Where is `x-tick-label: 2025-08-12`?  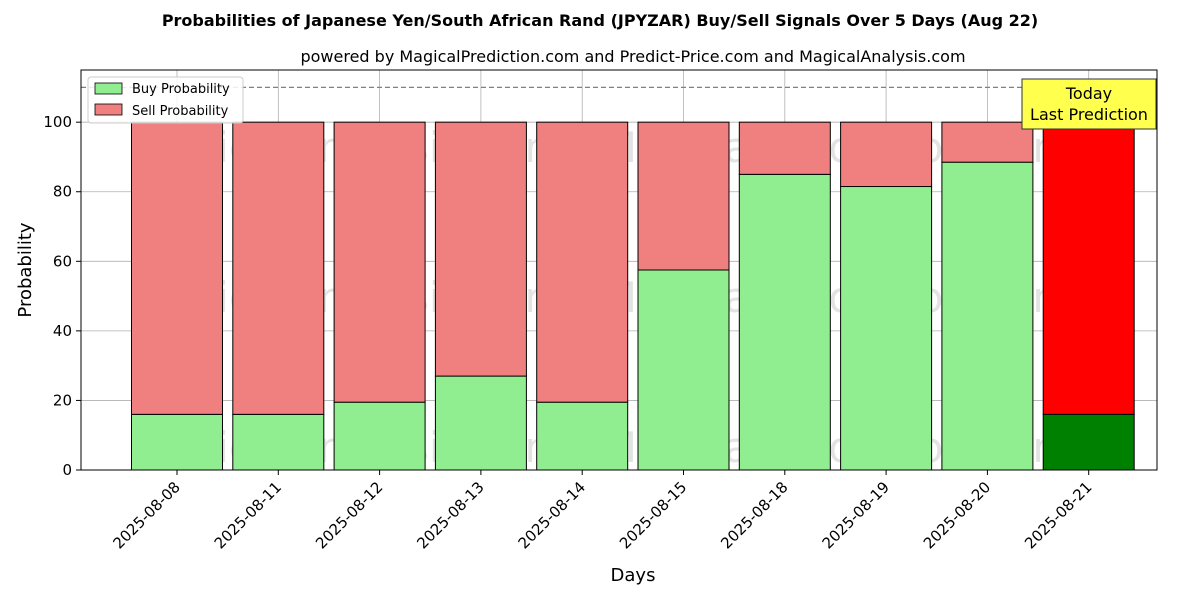
x-tick-label: 2025-08-12 is located at coordinates (349, 515).